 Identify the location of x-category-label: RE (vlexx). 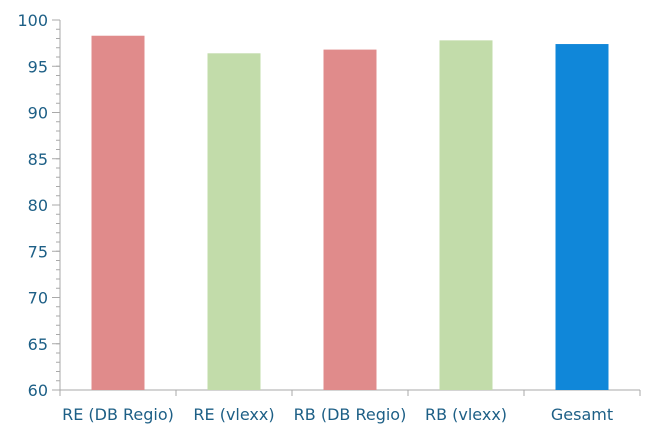
(233, 414).